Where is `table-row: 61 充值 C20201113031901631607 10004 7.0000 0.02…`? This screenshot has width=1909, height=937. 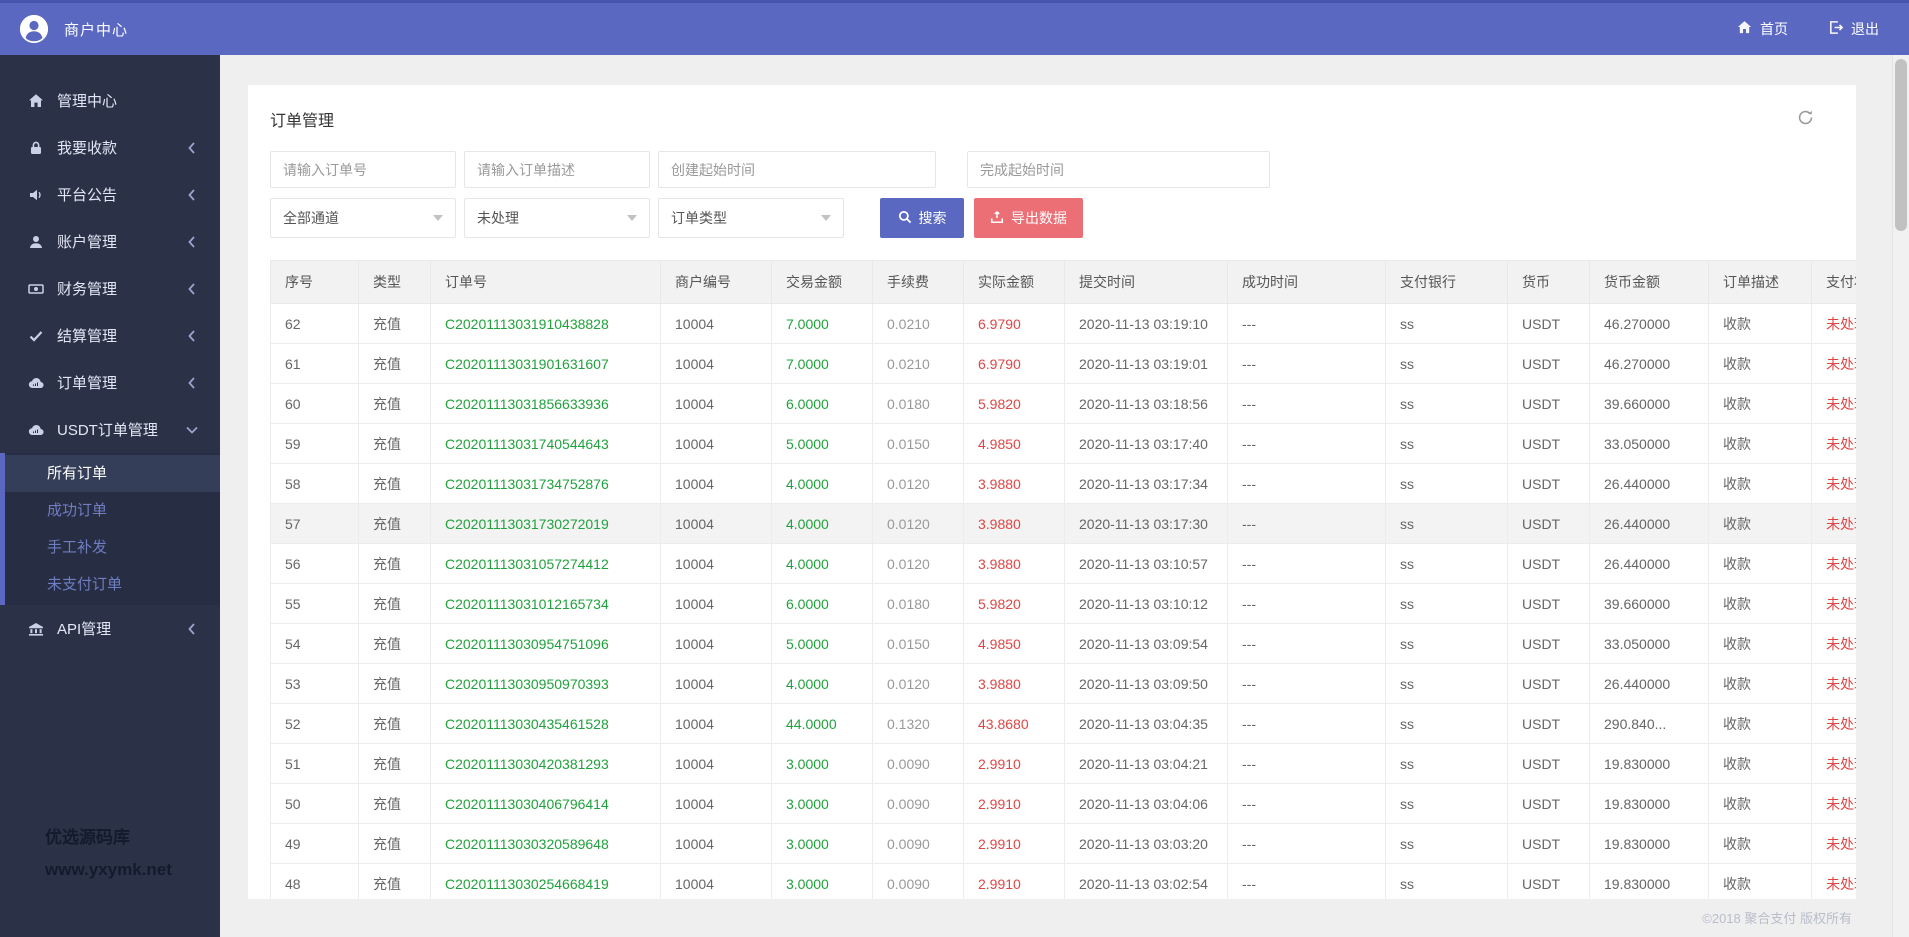 table-row: 61 充值 C20201113031901631607 10004 7.0000 0.02… is located at coordinates (1063, 363).